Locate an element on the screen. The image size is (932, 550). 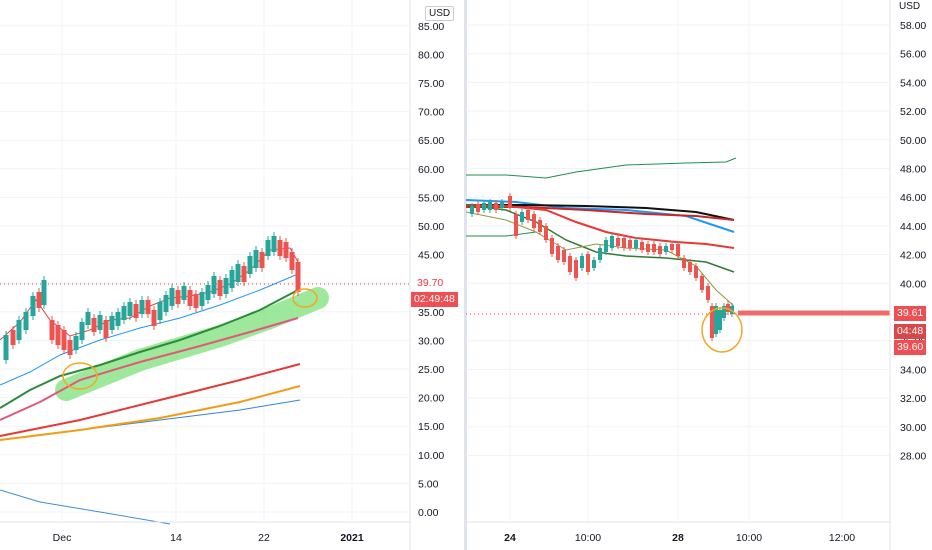
right-annotation-circle is located at coordinates (722, 330).